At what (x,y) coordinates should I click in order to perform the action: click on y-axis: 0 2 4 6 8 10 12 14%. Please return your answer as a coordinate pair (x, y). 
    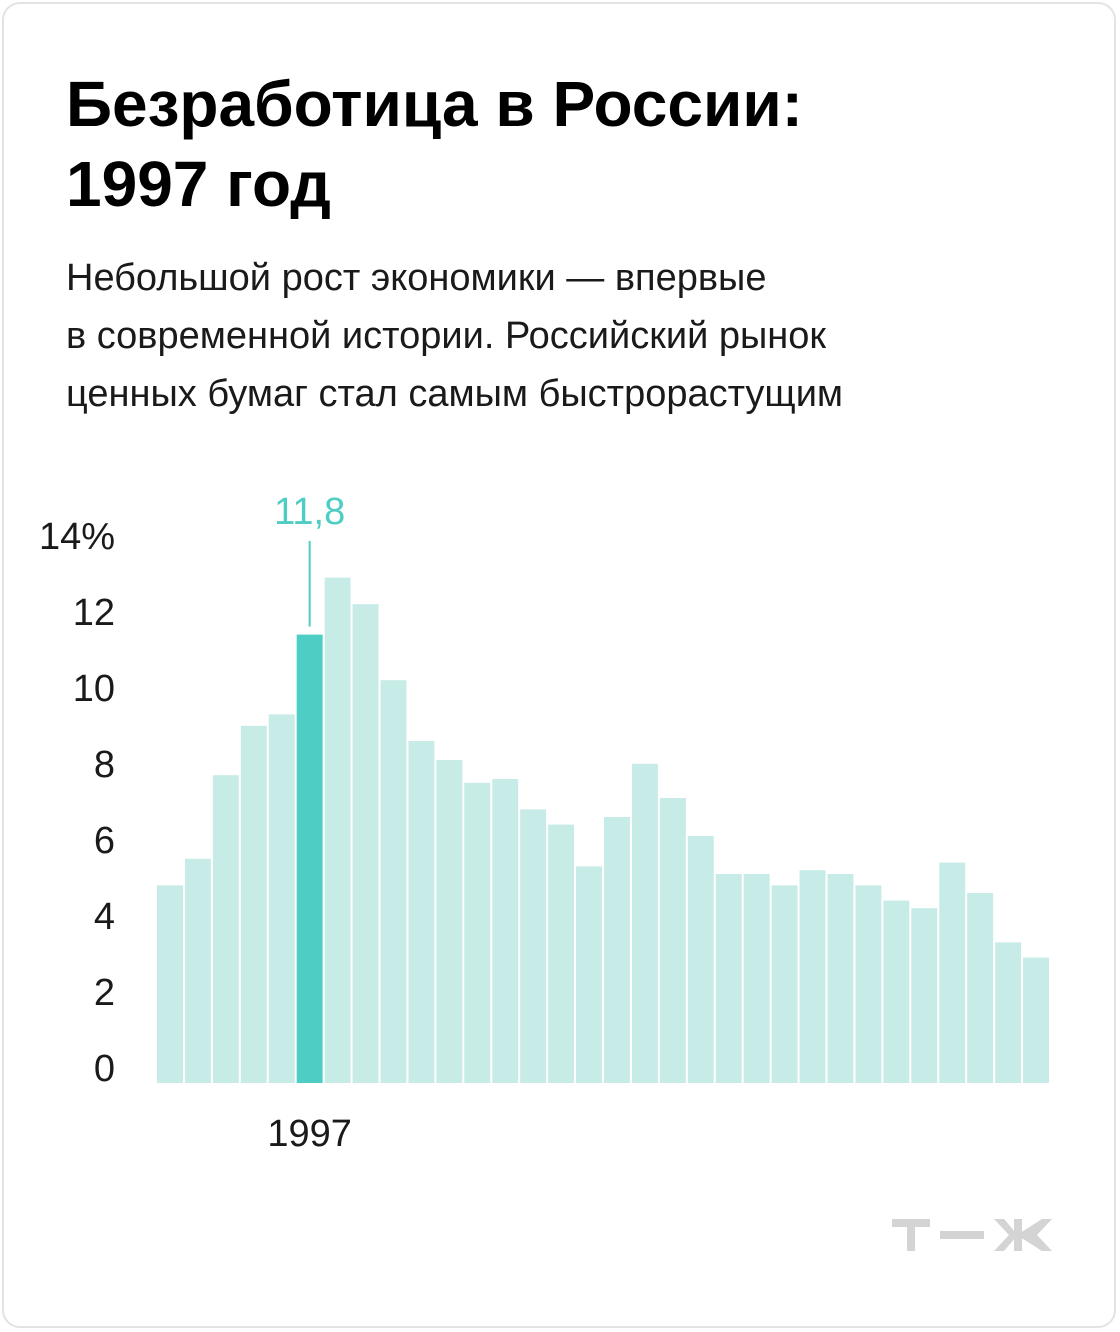
    Looking at the image, I should click on (77, 803).